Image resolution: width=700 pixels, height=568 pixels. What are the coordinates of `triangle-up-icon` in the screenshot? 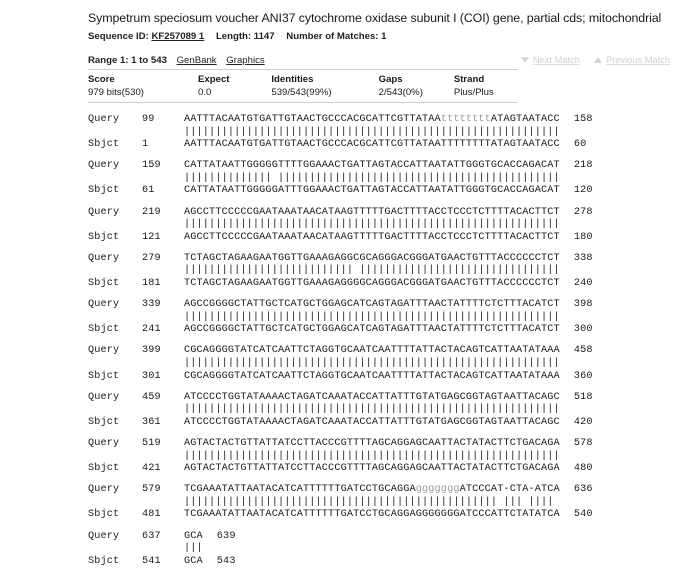 It's located at (597, 60).